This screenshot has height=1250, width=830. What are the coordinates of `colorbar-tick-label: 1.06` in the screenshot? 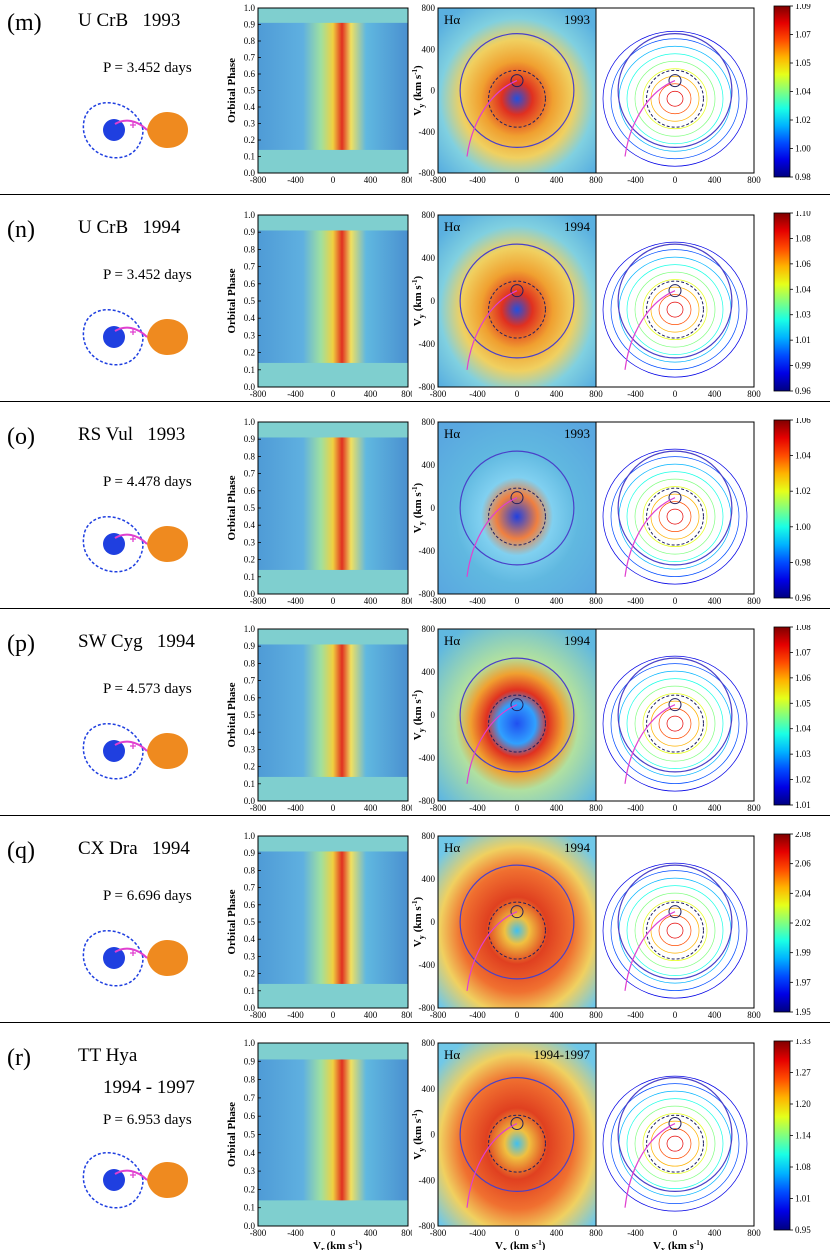 It's located at (803, 678).